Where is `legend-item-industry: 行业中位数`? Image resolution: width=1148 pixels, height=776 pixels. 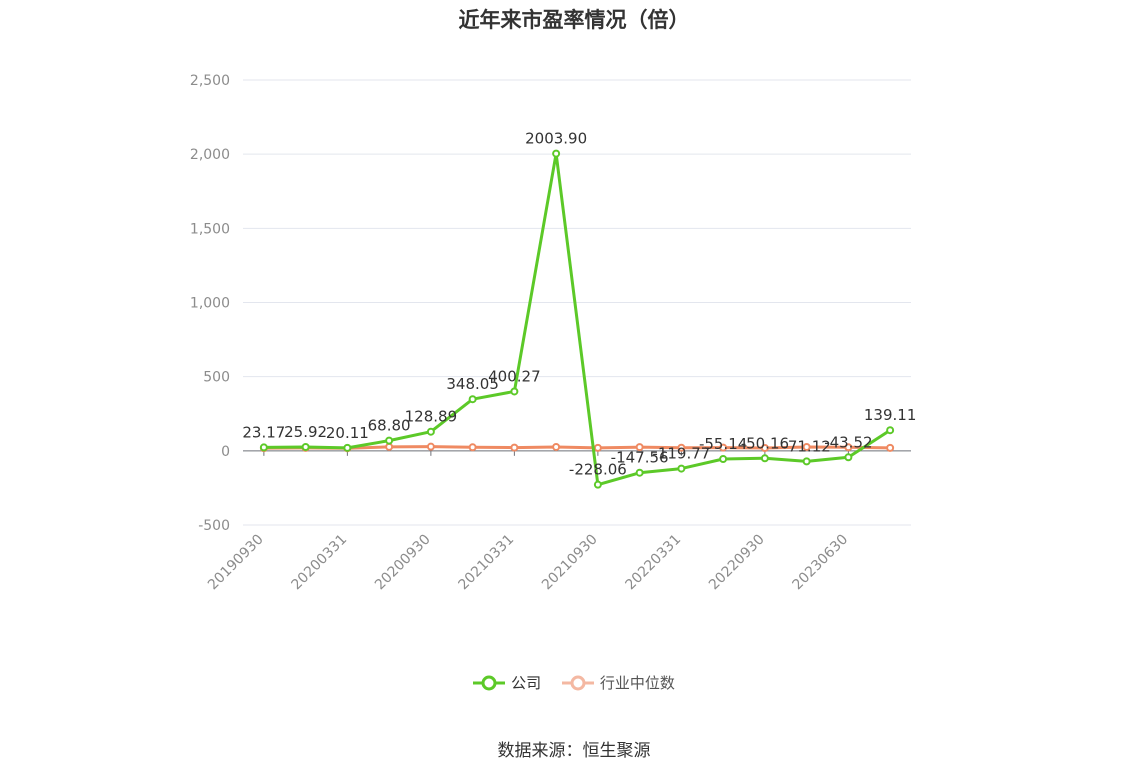 legend-item-industry: 行业中位数 is located at coordinates (618, 682).